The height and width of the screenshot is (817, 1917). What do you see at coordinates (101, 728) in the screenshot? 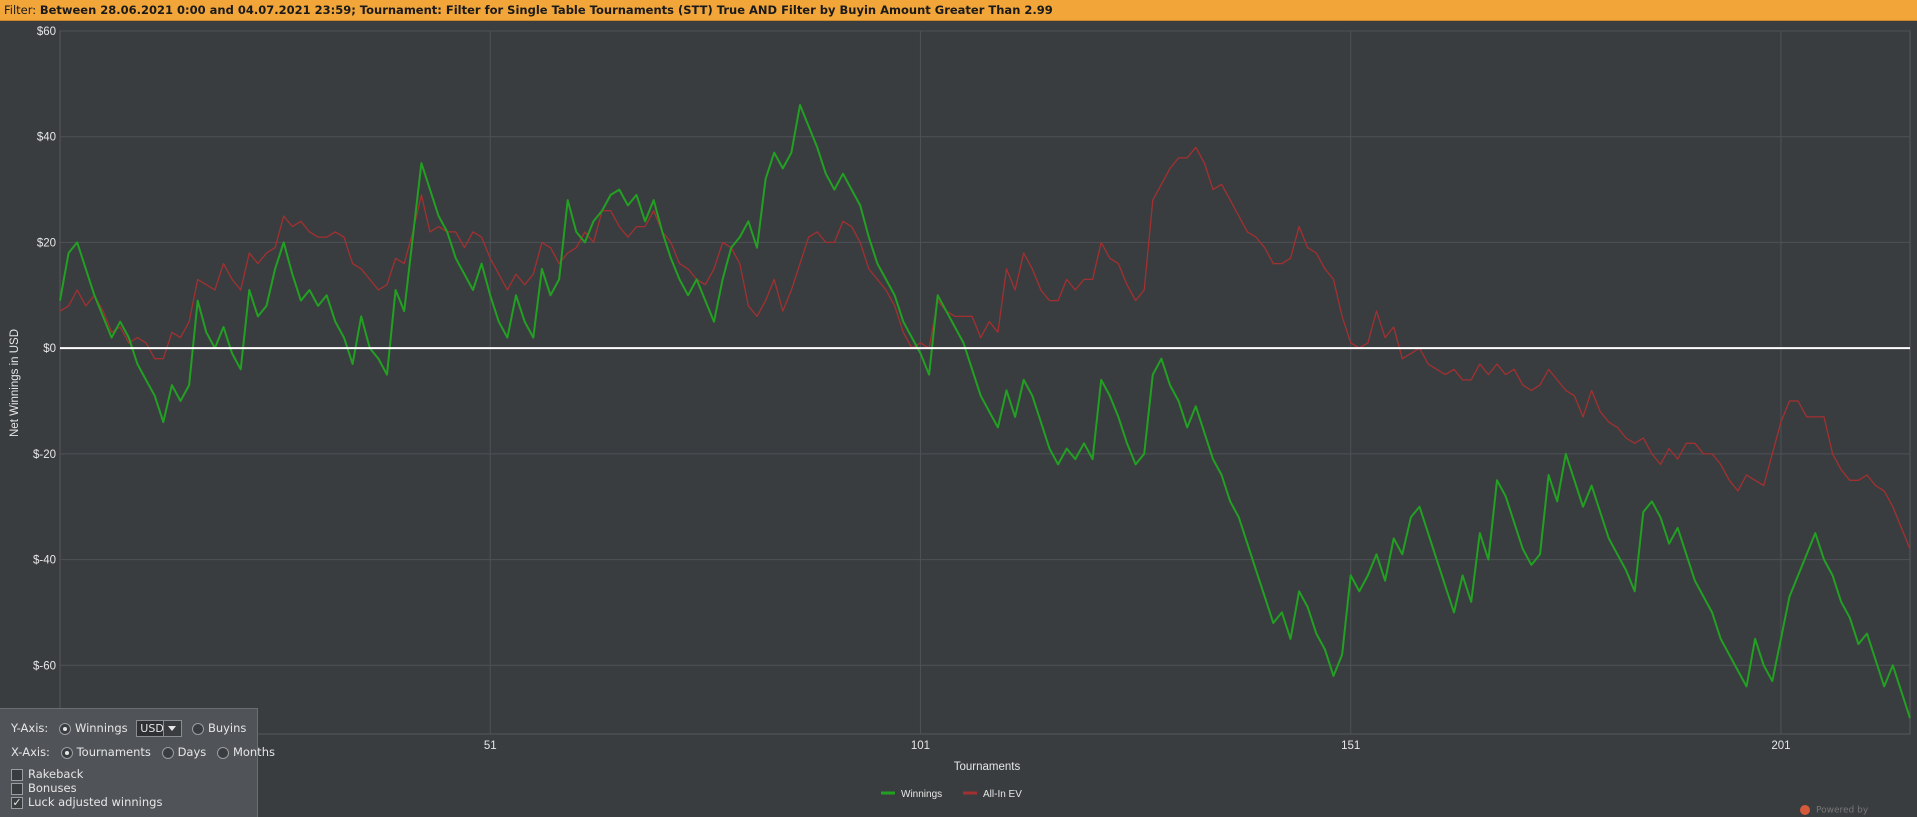
I see `radio-winnings-label: Winnings` at bounding box center [101, 728].